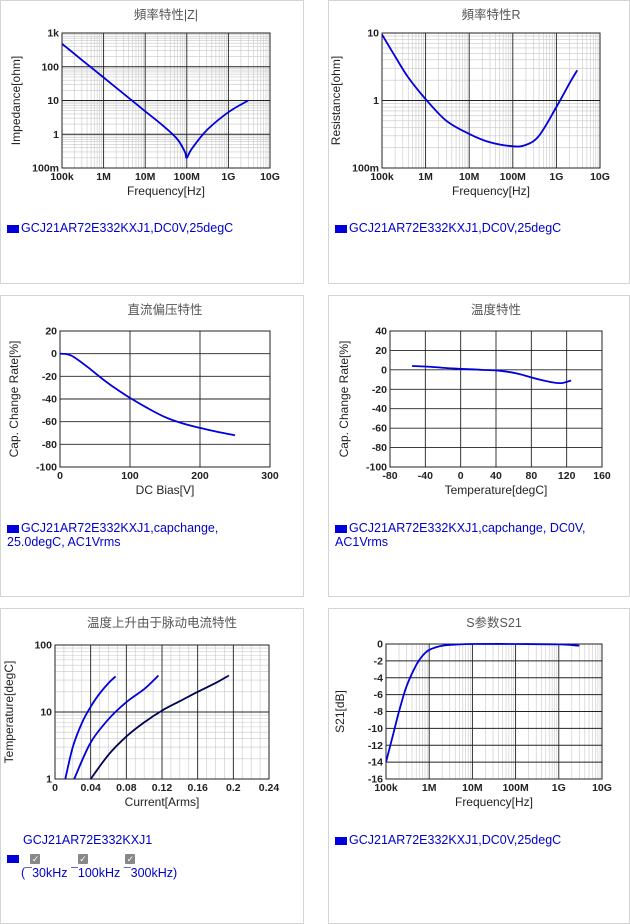 This screenshot has height=924, width=630. What do you see at coordinates (46, 468) in the screenshot?
I see `y-tick-label: -100` at bounding box center [46, 468].